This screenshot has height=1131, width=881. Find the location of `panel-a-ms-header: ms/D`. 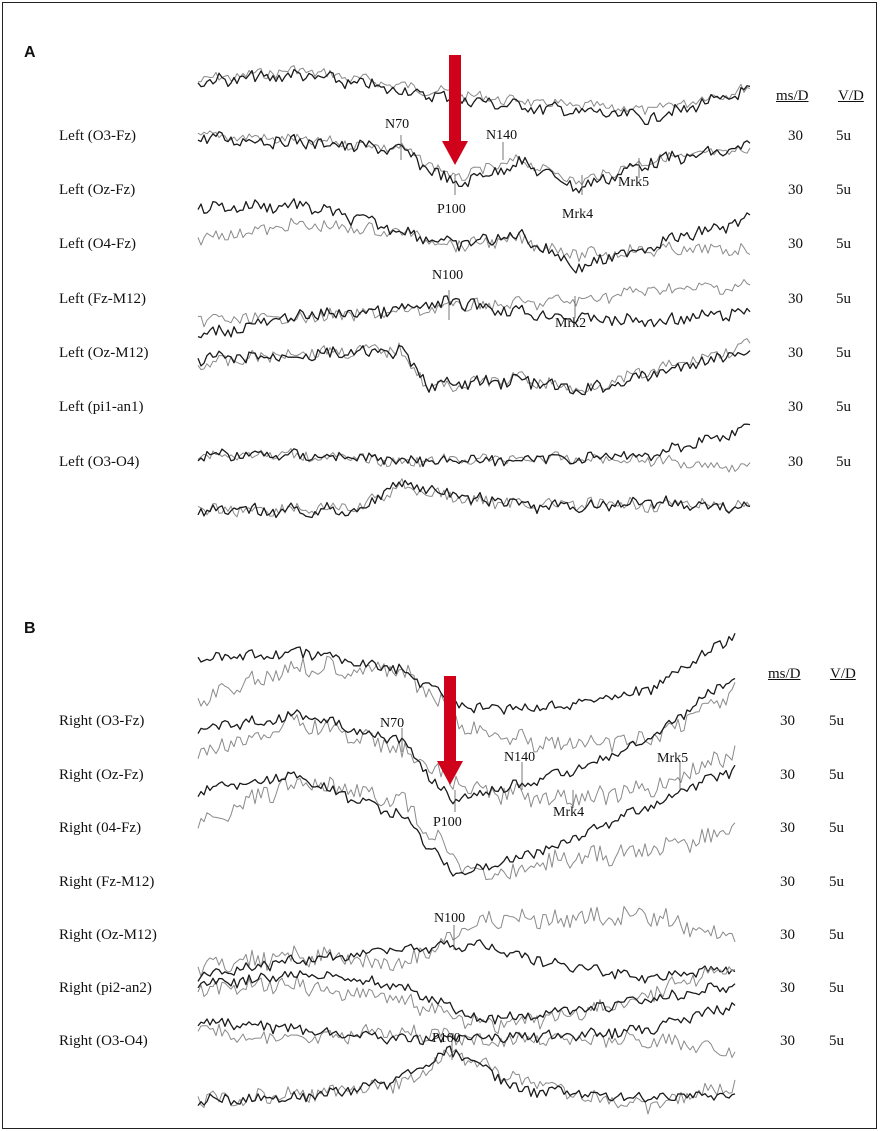

panel-a-ms-header: ms/D is located at coordinates (792, 96).